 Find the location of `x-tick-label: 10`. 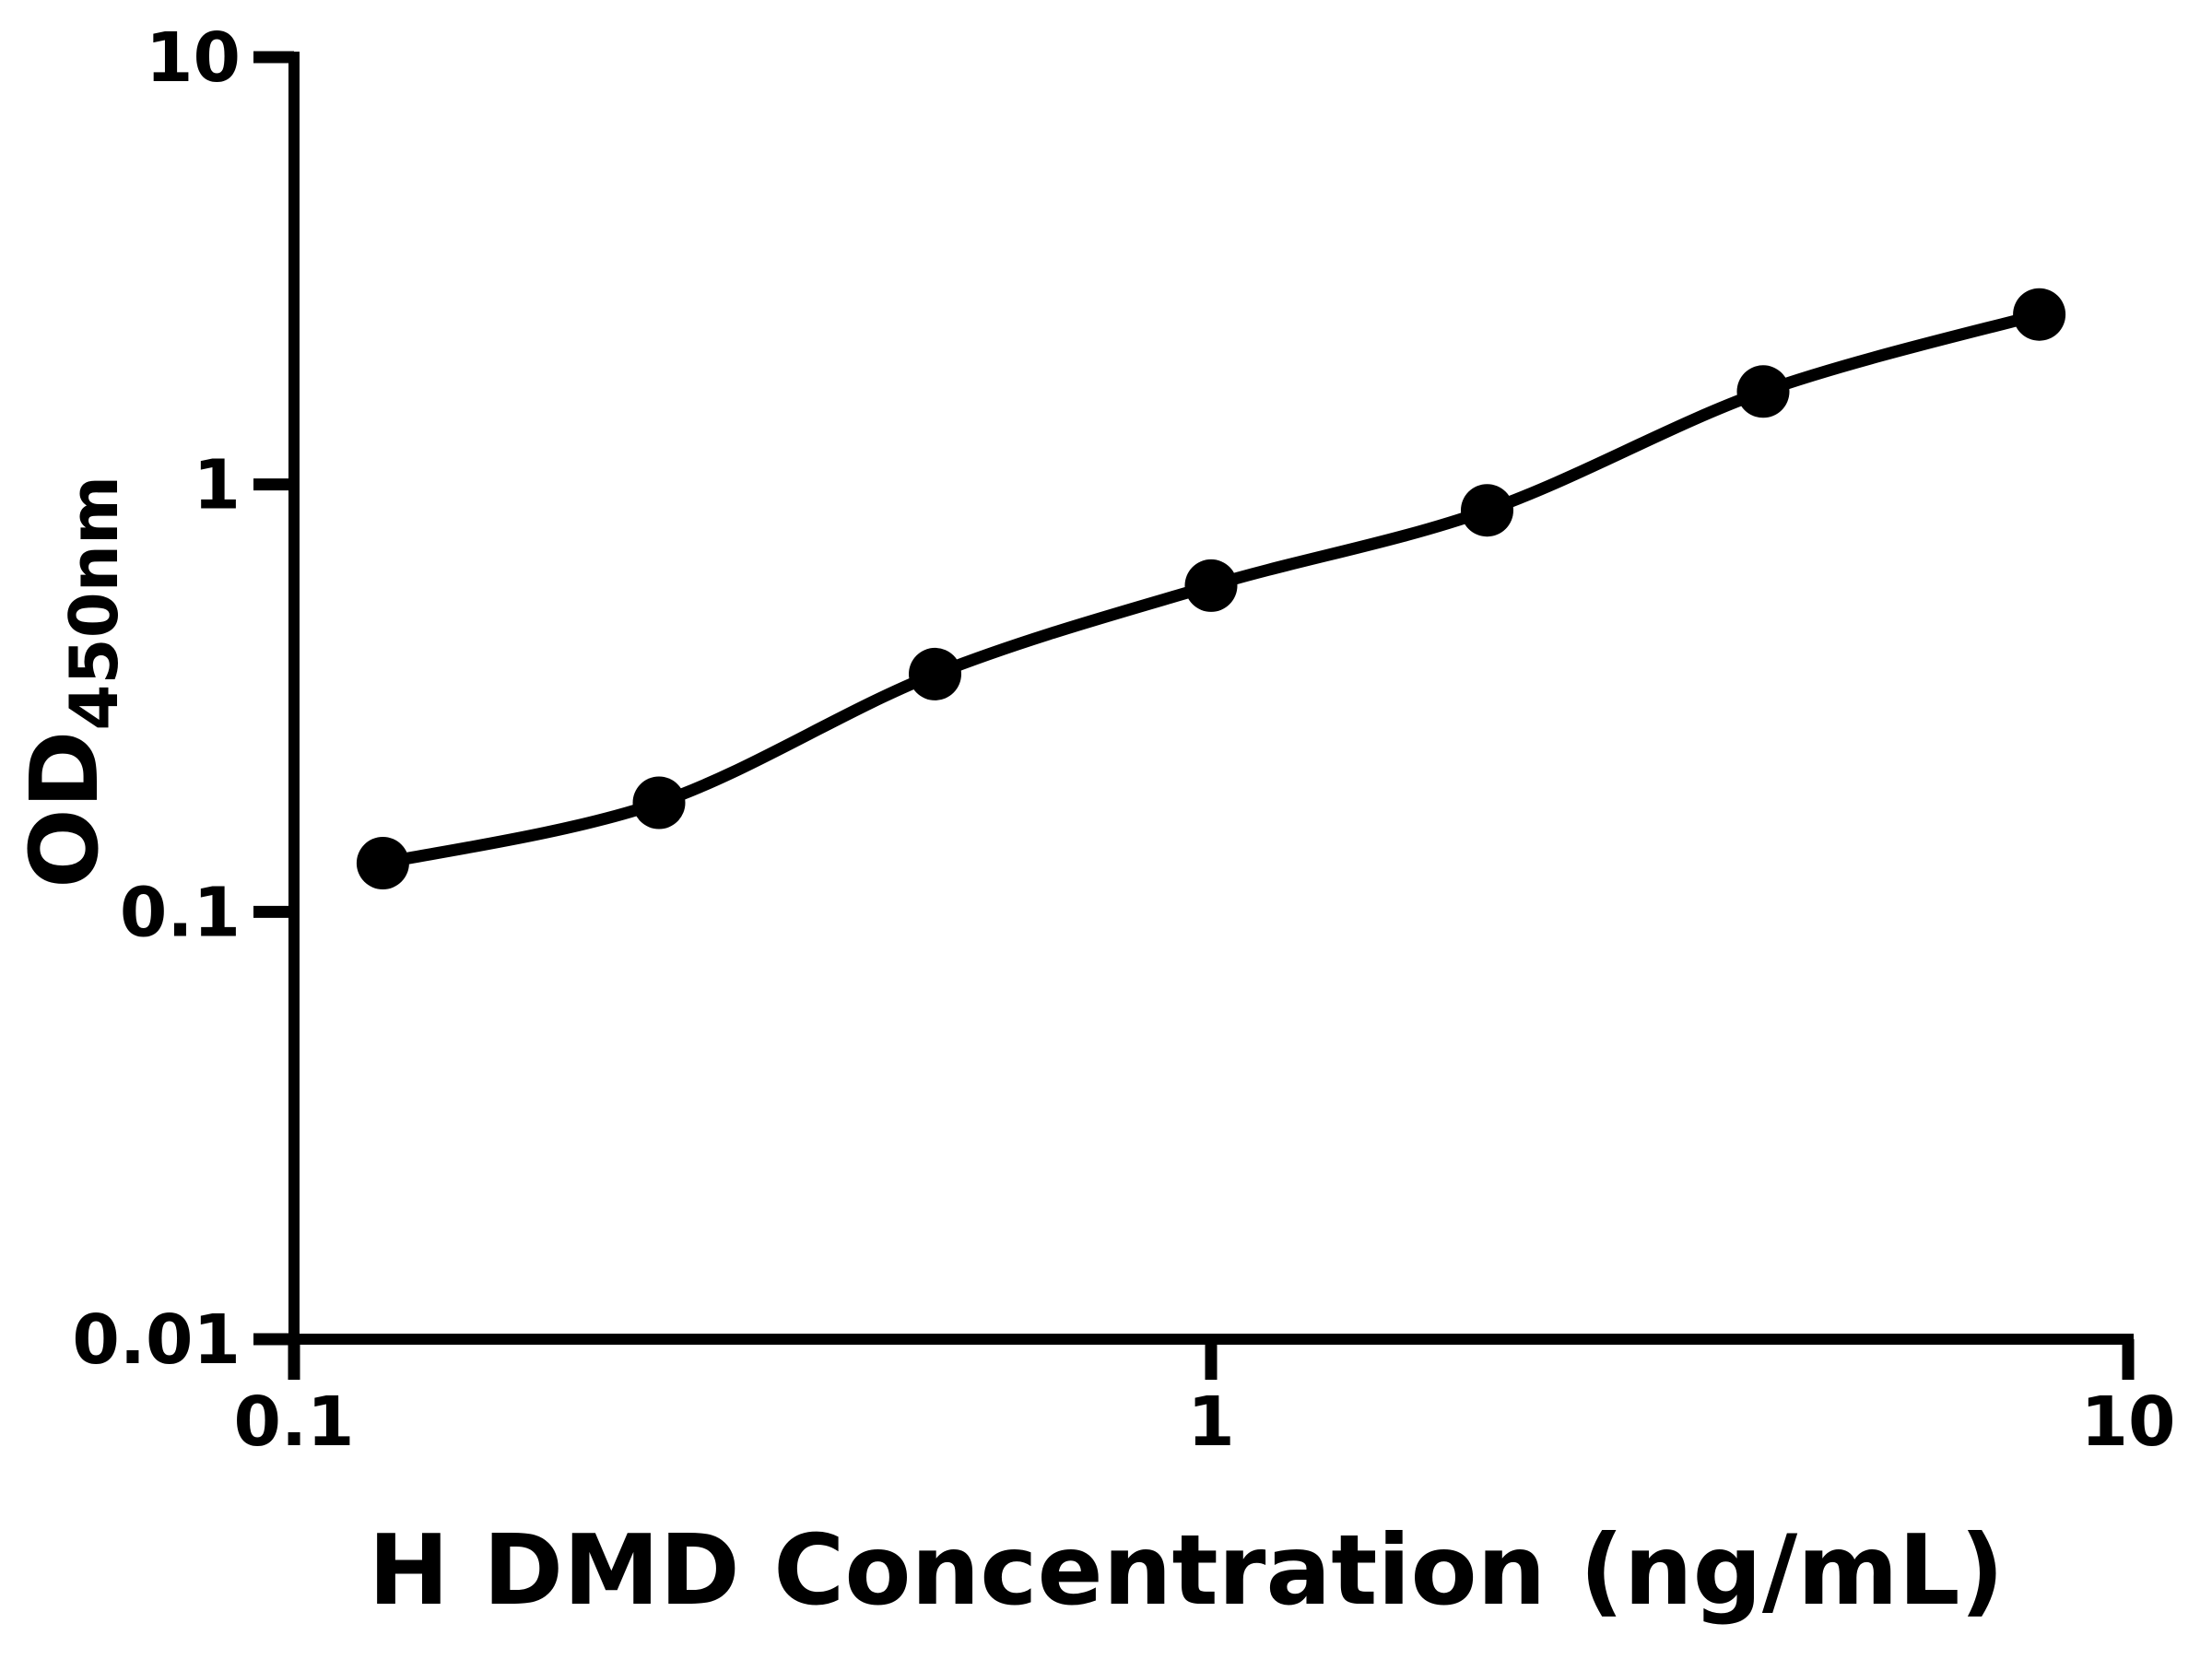

x-tick-label: 10 is located at coordinates (2128, 1422).